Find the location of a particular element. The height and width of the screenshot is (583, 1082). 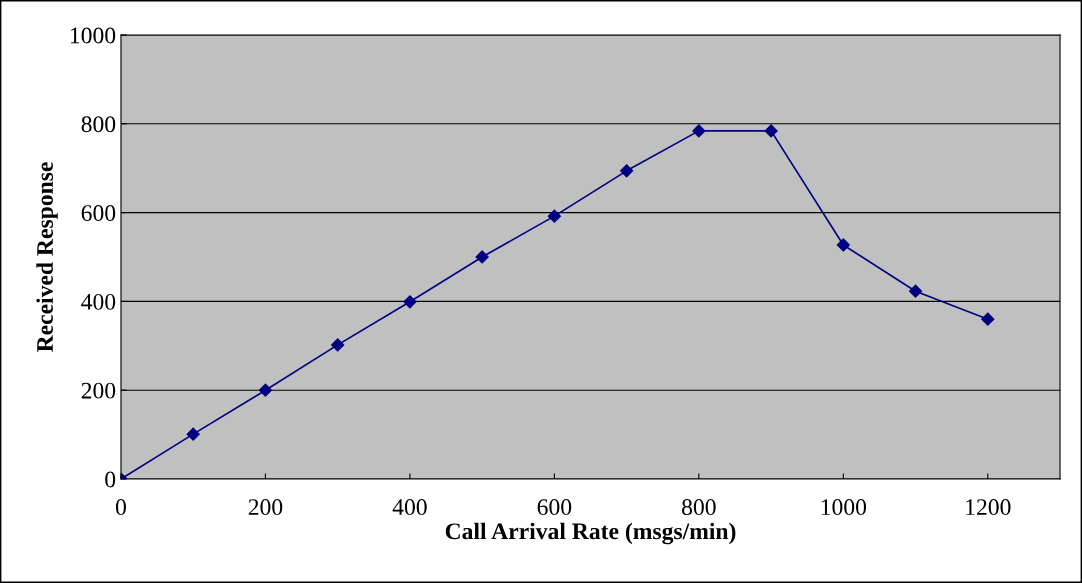

x-tick-label: 200 is located at coordinates (265, 507).